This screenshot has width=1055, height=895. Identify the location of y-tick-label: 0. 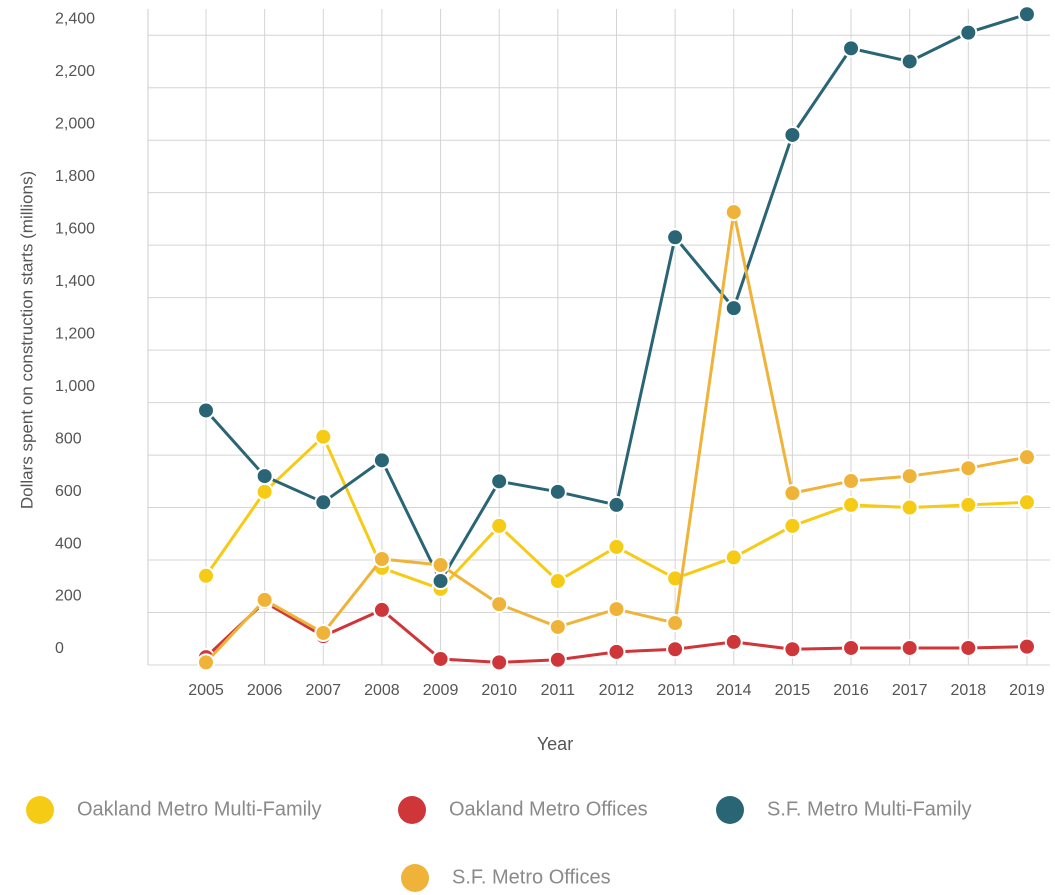
(59, 648).